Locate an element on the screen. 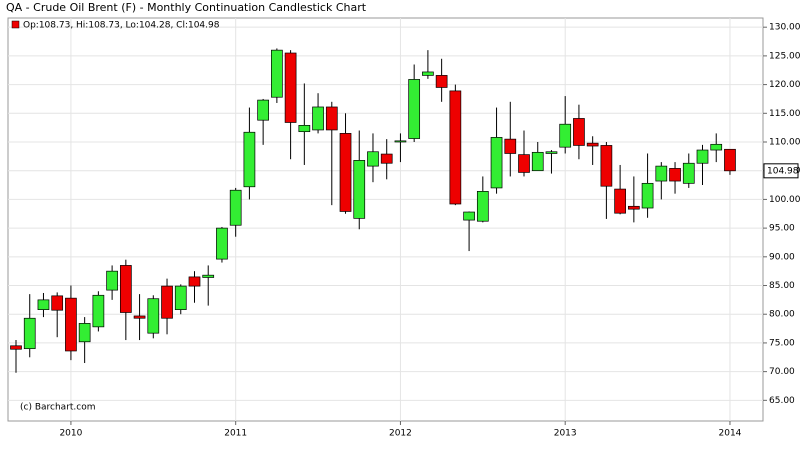 The width and height of the screenshot is (800, 454). last-price-label: 104.98 is located at coordinates (783, 171).